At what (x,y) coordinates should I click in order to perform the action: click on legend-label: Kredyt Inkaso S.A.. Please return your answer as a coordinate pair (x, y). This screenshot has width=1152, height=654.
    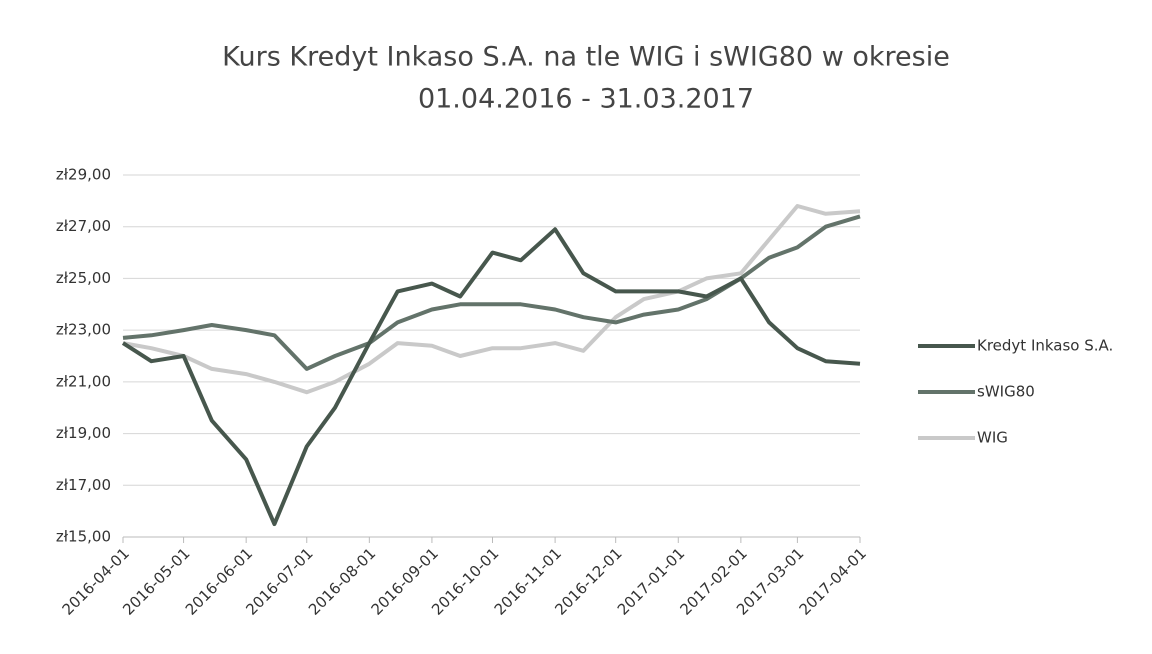
    Looking at the image, I should click on (1045, 346).